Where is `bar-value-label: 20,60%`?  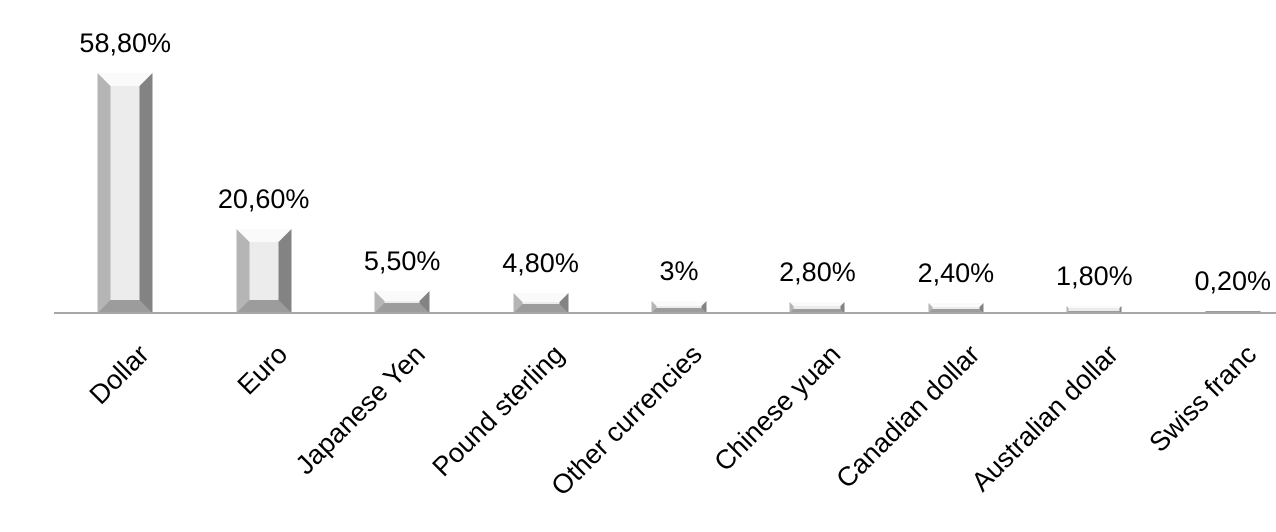 bar-value-label: 20,60% is located at coordinates (263, 199).